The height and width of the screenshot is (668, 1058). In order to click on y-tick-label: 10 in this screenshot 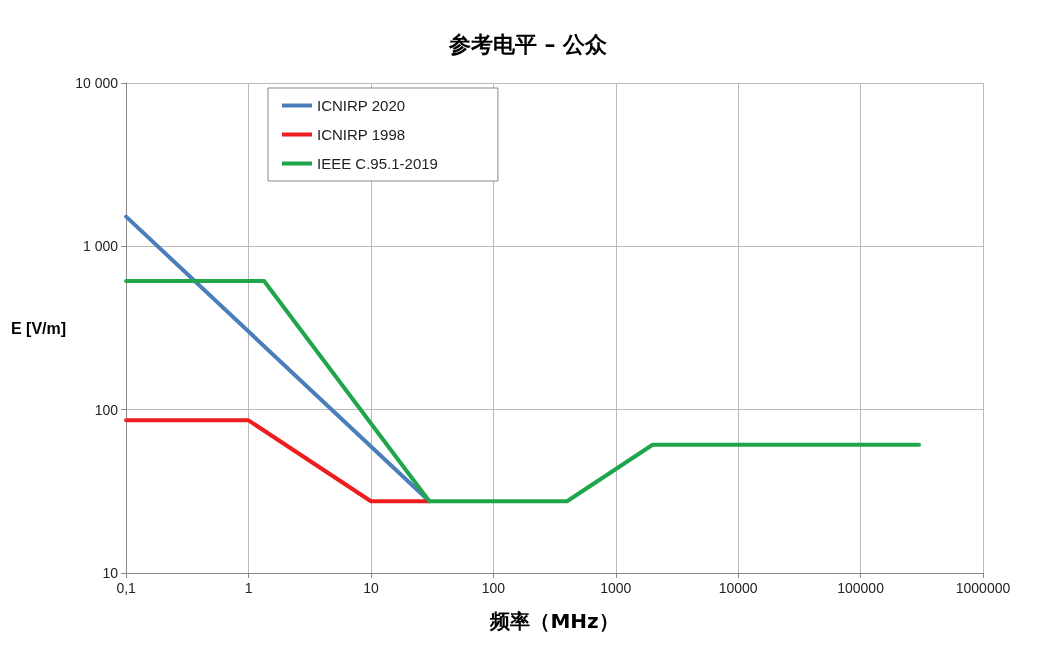, I will do `click(110, 573)`.